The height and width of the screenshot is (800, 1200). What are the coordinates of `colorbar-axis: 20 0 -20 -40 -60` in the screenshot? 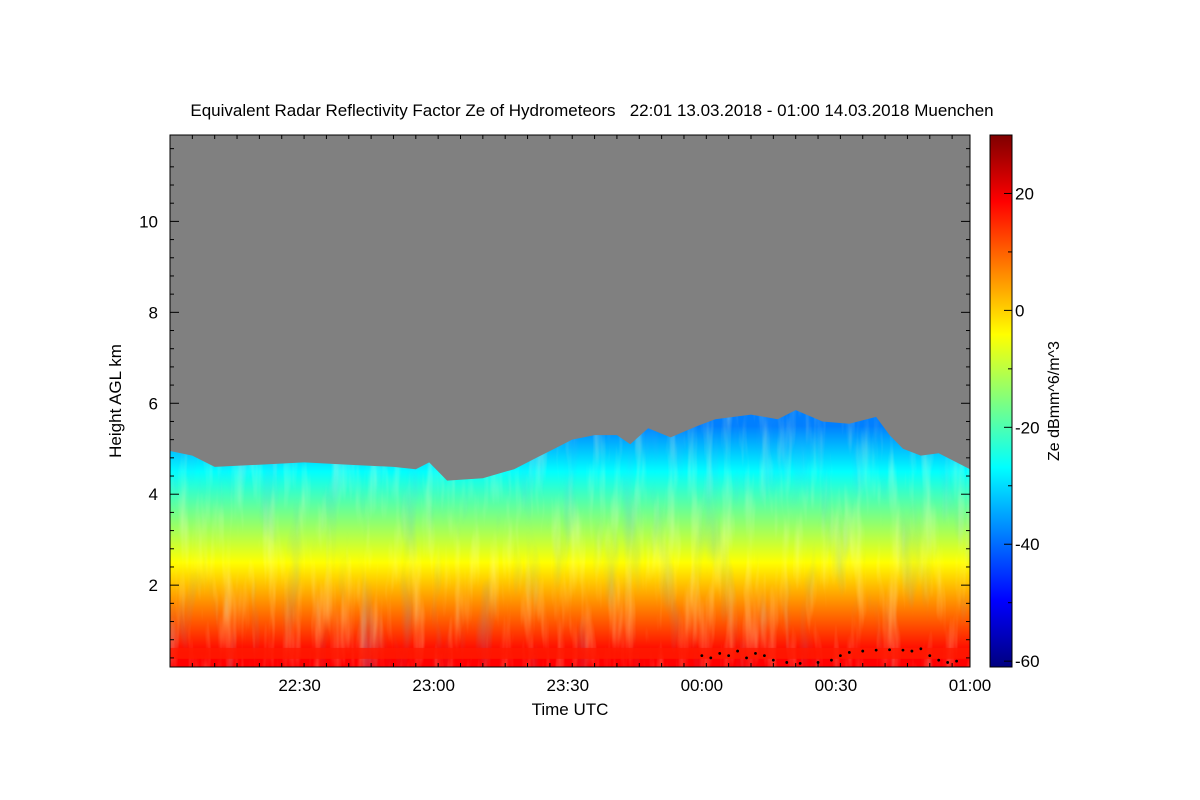 It's located at (1022, 402).